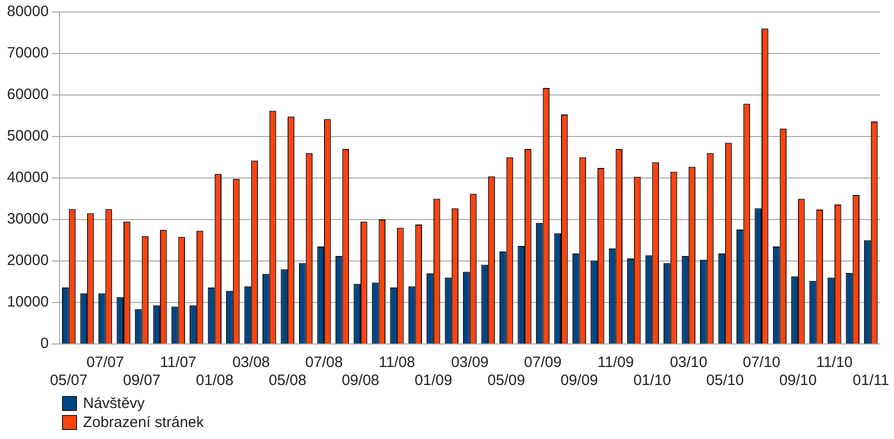 The height and width of the screenshot is (439, 894). Describe the element at coordinates (27, 53) in the screenshot. I see `y-tick-label: 70000` at that location.